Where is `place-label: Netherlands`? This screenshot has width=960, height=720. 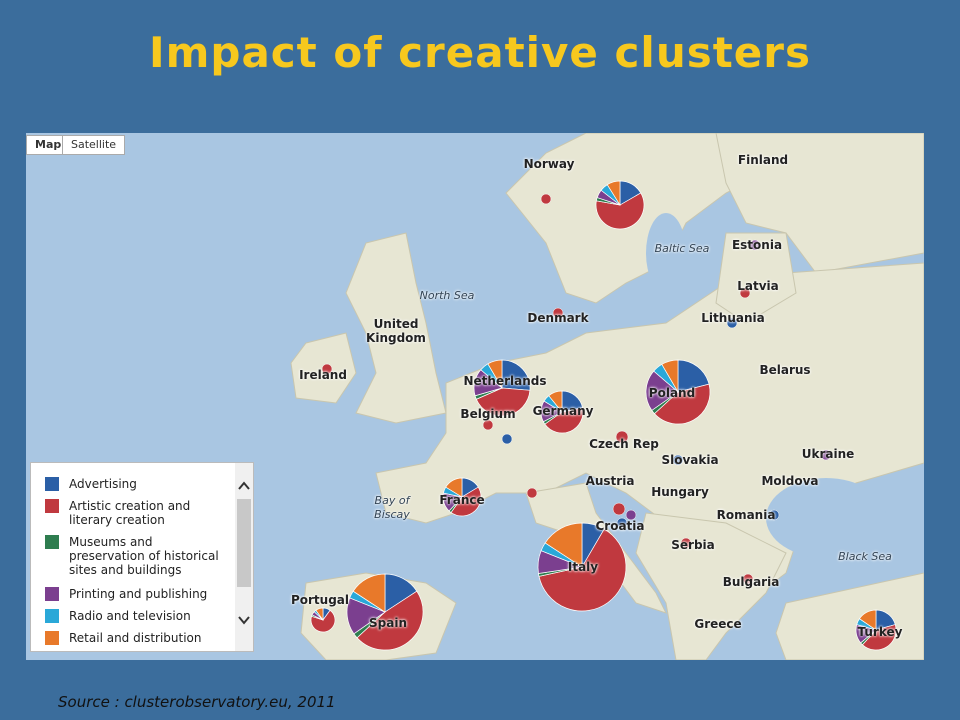
place-label: Netherlands is located at coordinates (505, 381).